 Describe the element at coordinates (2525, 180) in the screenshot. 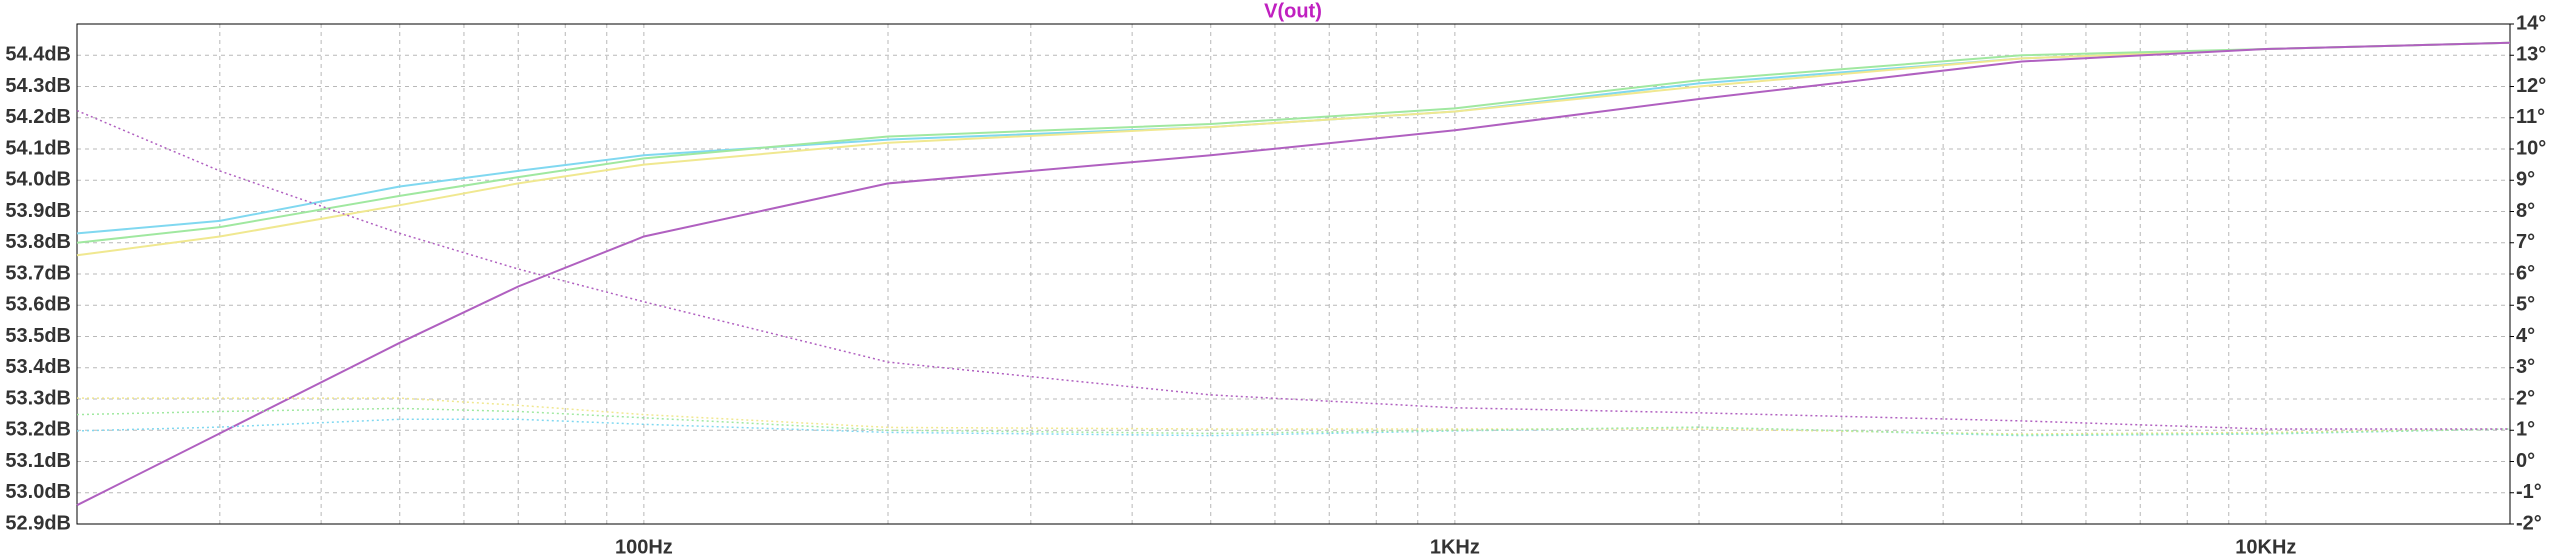

I see `y2-tick-label: 9°` at that location.